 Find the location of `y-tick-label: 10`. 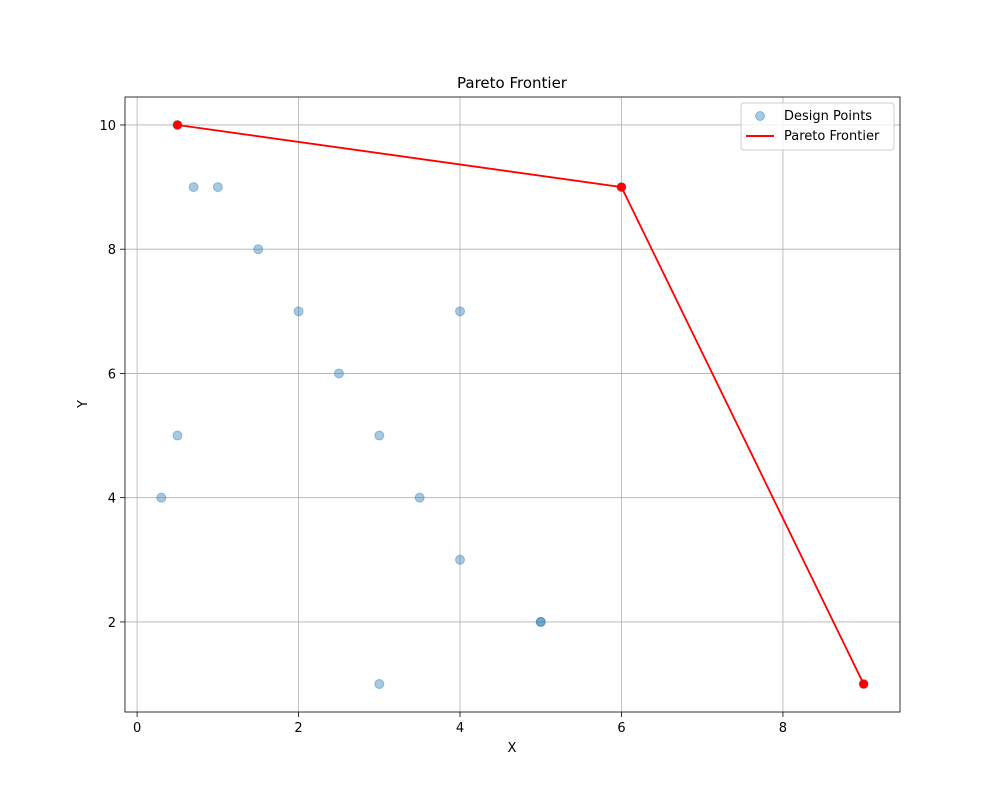

y-tick-label: 10 is located at coordinates (107, 126).